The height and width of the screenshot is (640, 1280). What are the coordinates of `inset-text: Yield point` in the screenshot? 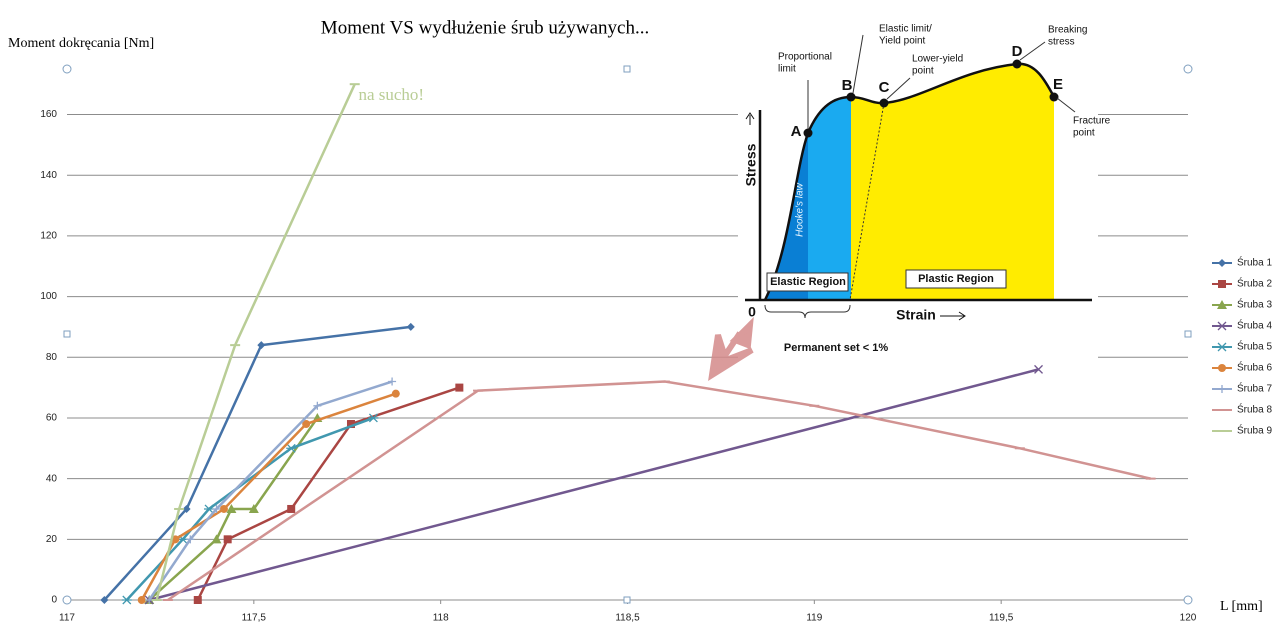 It's located at (902, 41).